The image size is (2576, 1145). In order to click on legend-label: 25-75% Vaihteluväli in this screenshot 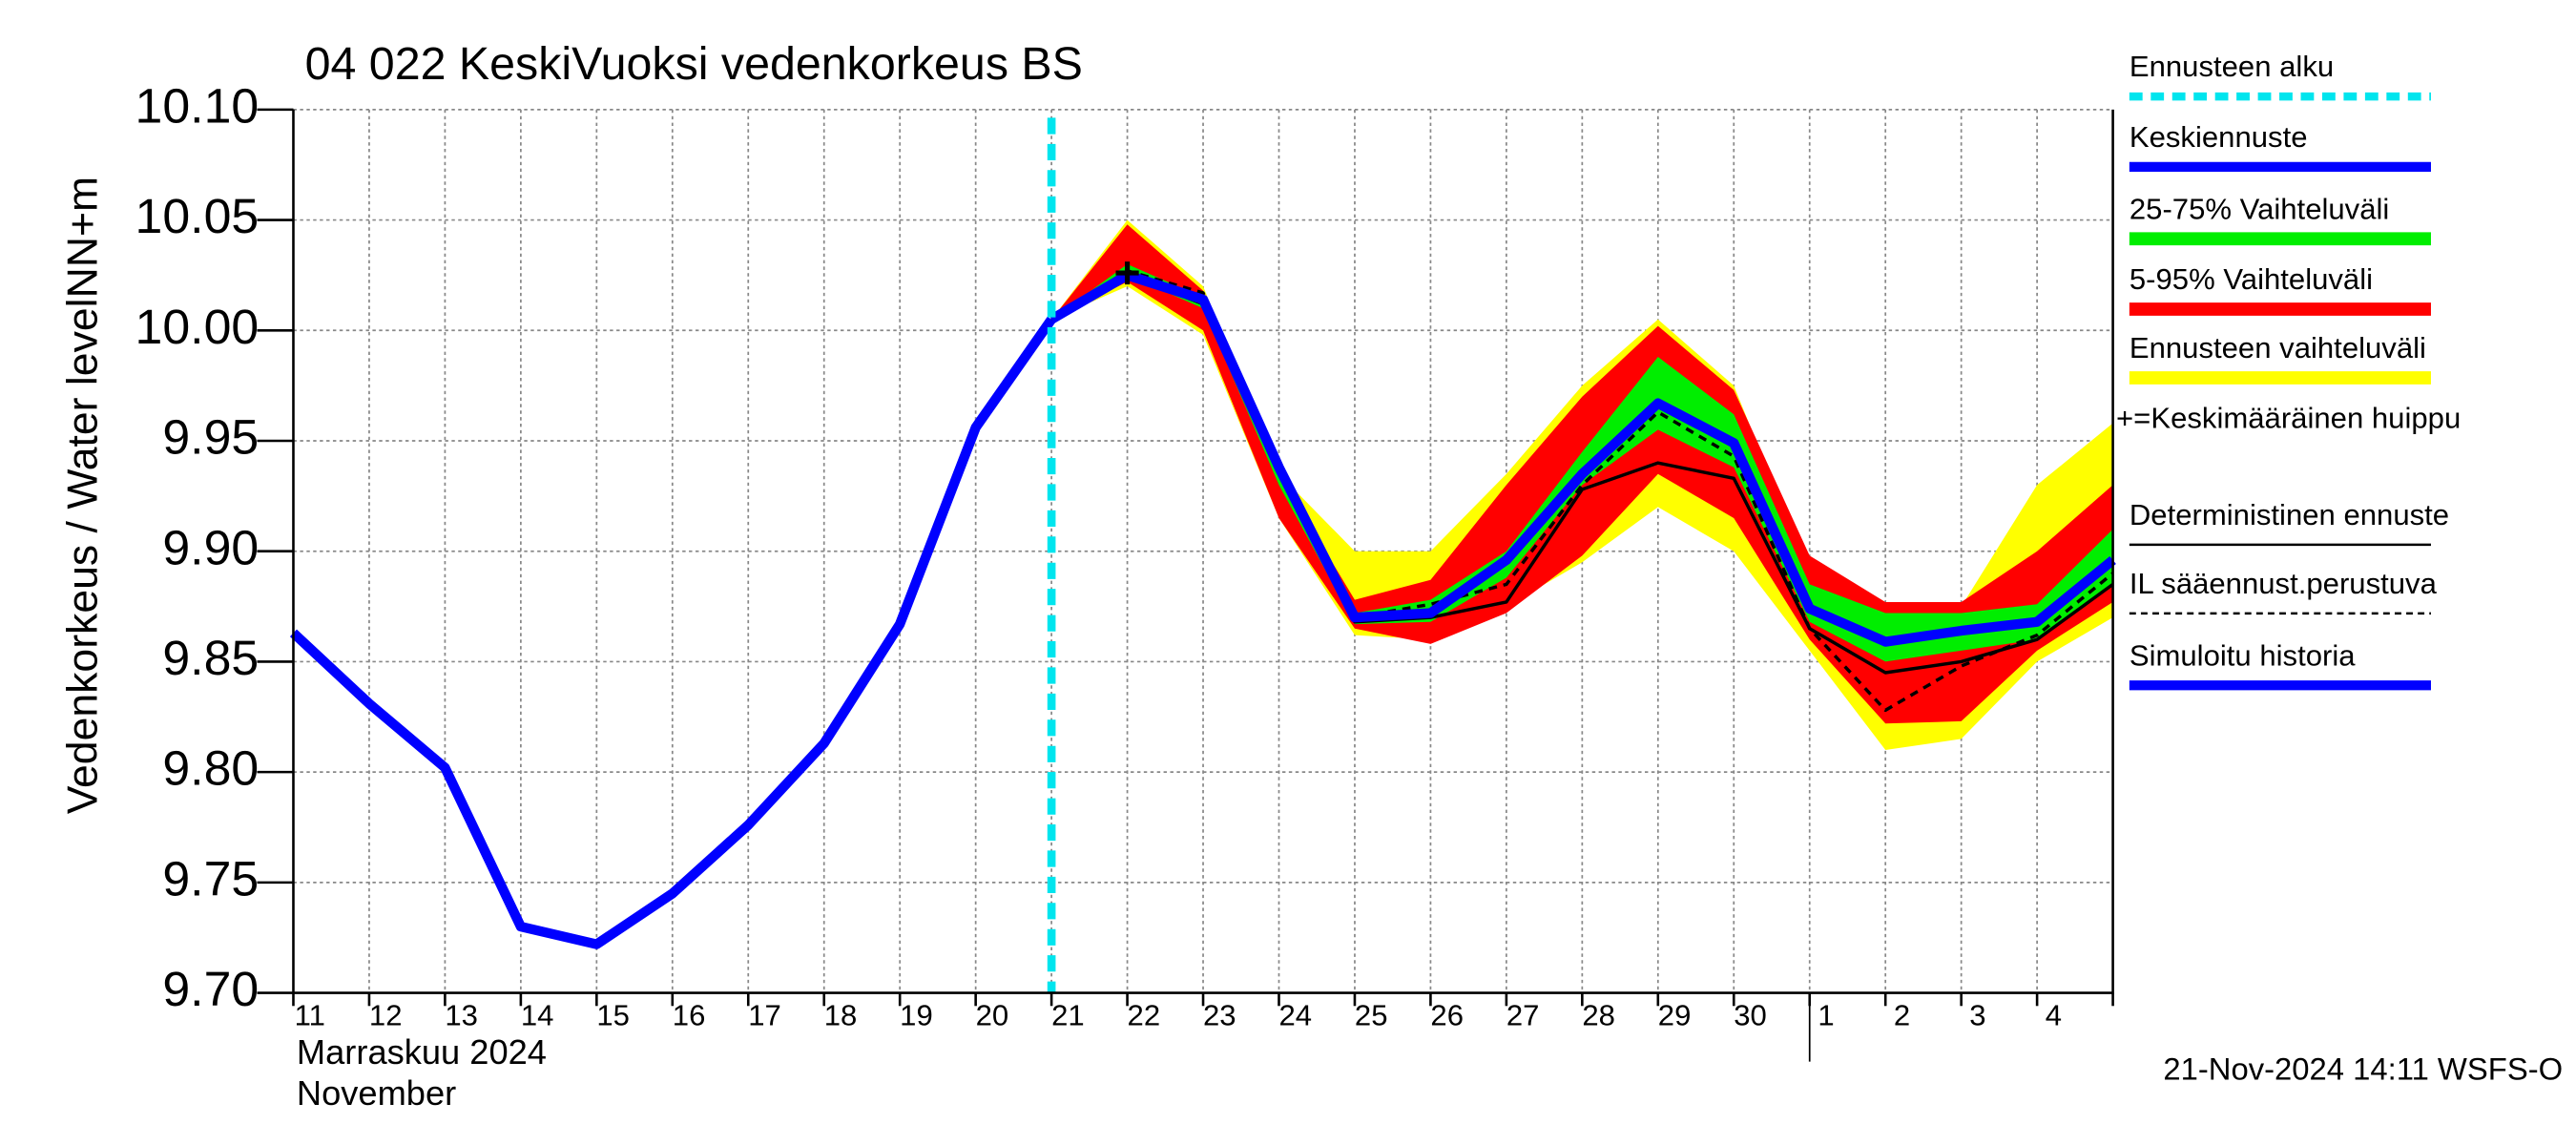, I will do `click(2259, 208)`.